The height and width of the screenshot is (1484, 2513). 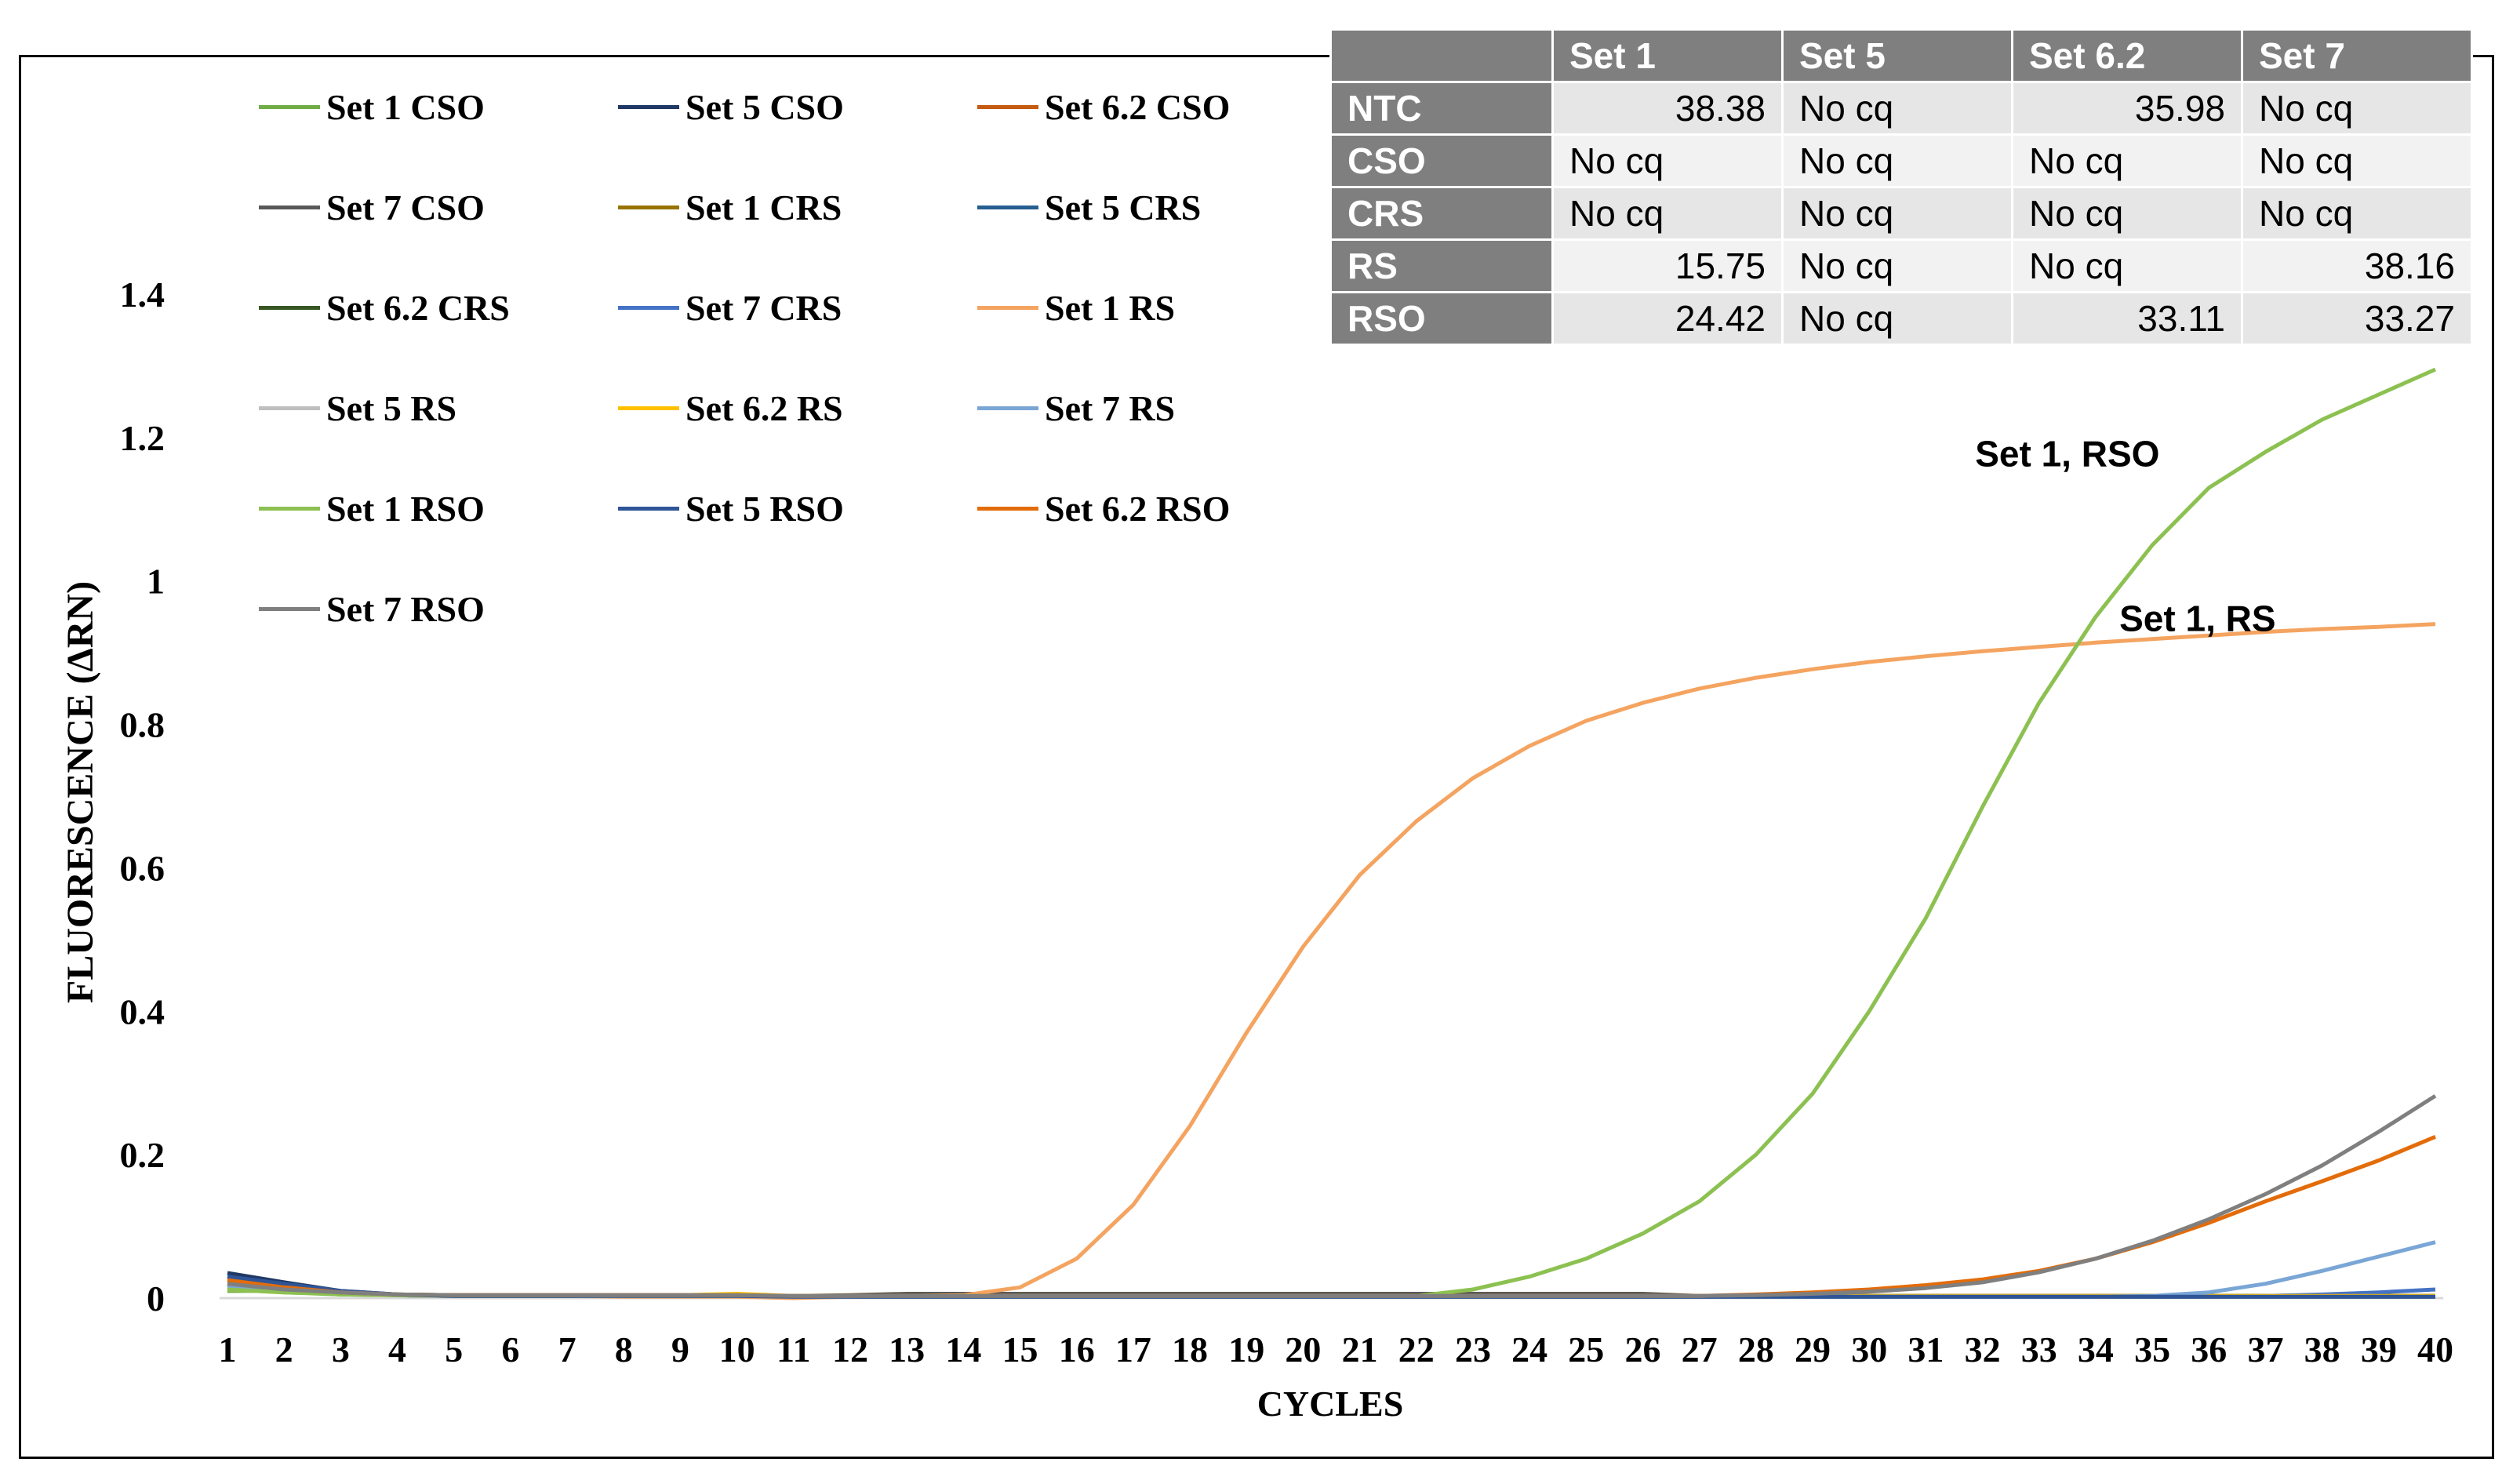 What do you see at coordinates (737, 1349) in the screenshot?
I see `x-tick-label: 10` at bounding box center [737, 1349].